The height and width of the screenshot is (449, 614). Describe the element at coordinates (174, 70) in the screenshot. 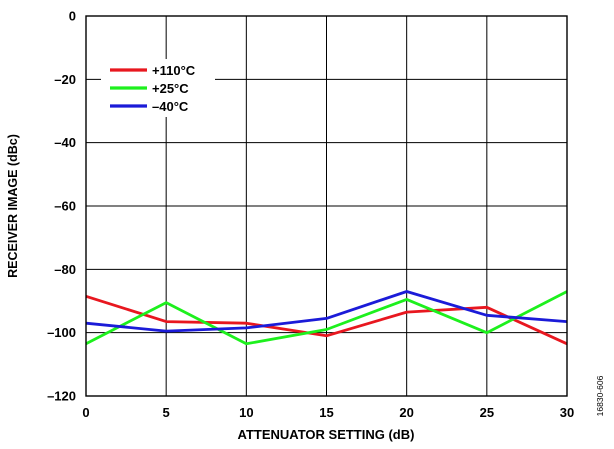

I see `legend-label-110c: +110°C` at that location.